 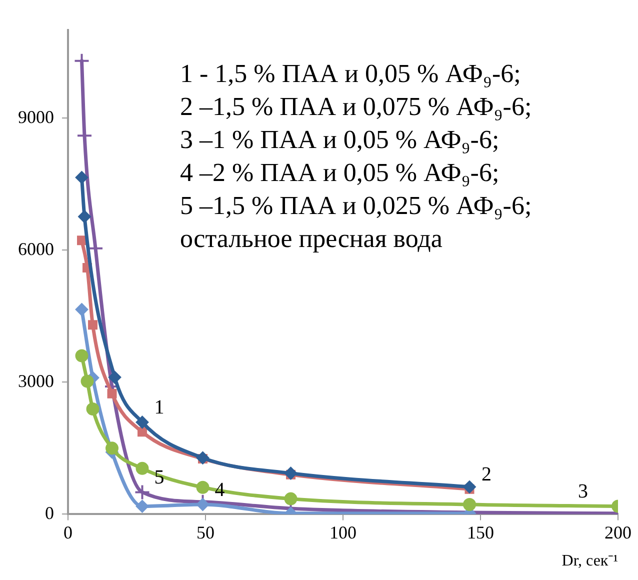 I want to click on x-tick-label: 50, so click(x=205, y=532).